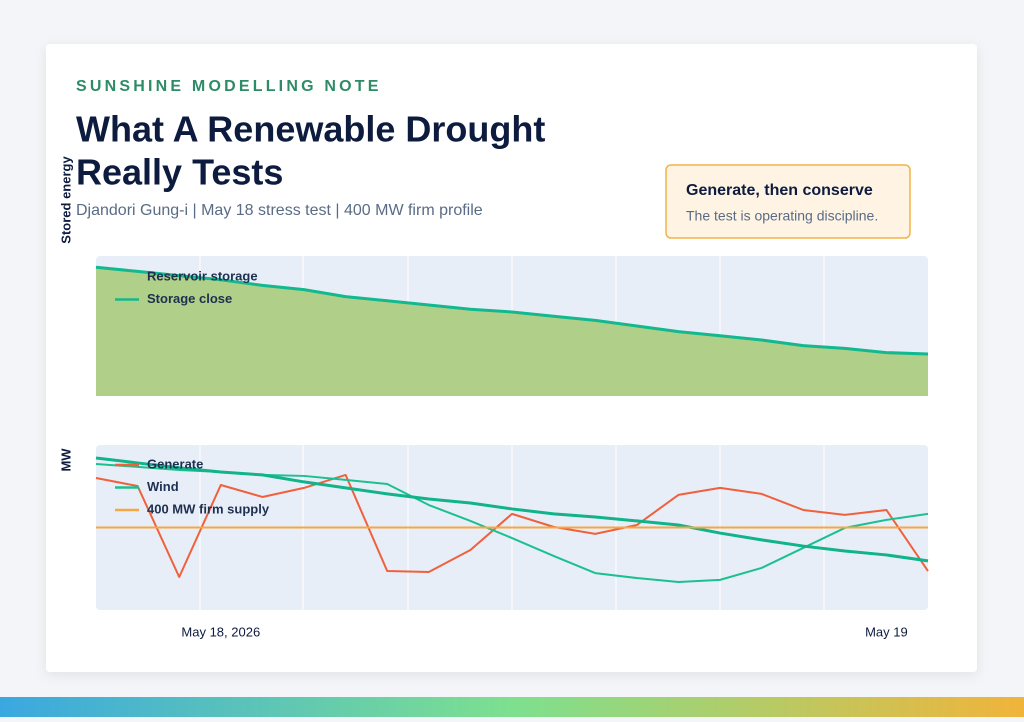 This screenshot has height=722, width=1024. Describe the element at coordinates (220, 631) in the screenshot. I see `x-tick-label: May 18, 2026` at that location.